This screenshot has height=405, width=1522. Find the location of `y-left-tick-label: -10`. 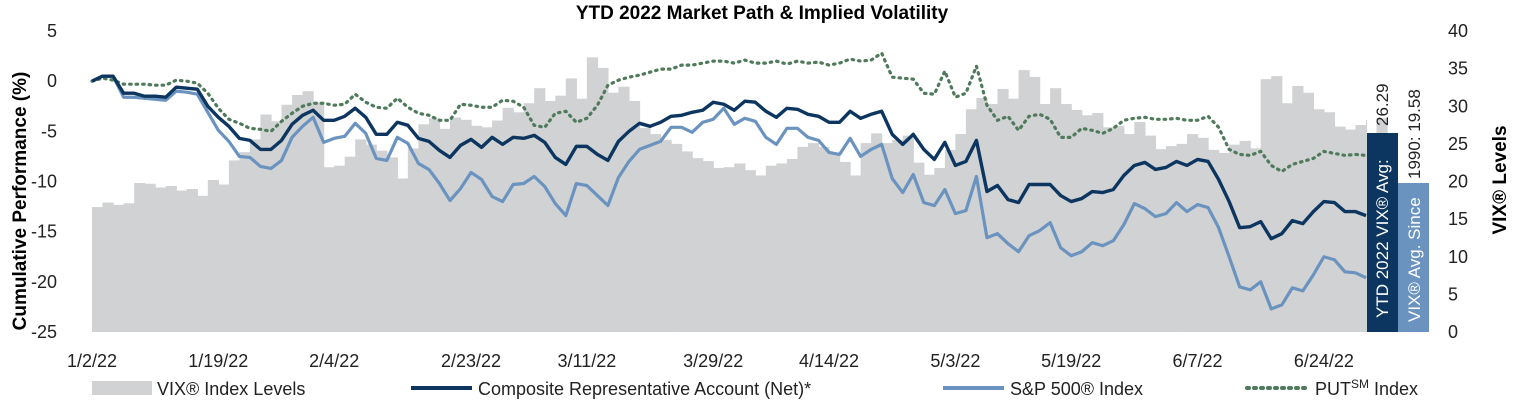

y-left-tick-label: -10 is located at coordinates (44, 182).